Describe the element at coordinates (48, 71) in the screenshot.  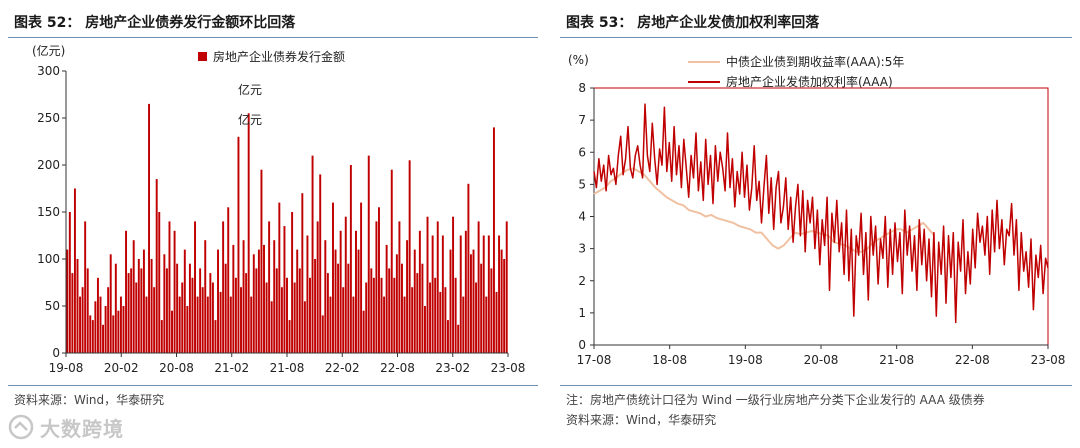
I see `left-y-tick-label: 300` at that location.